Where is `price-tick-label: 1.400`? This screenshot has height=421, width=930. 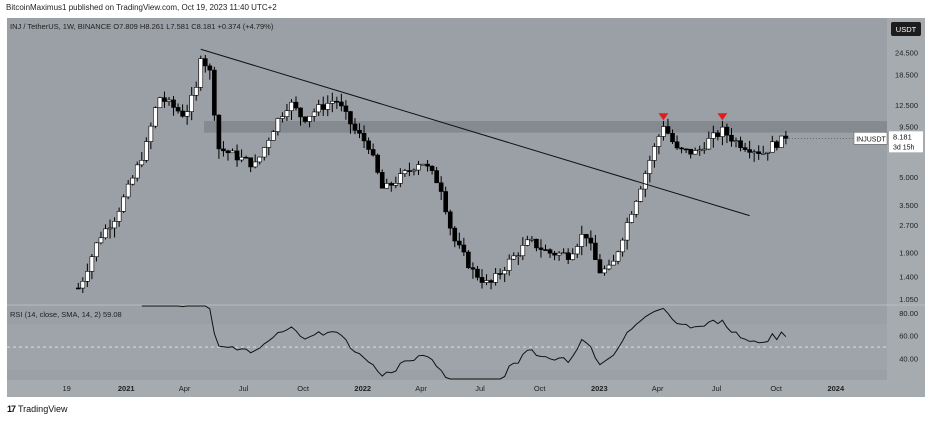 price-tick-label: 1.400 is located at coordinates (908, 277).